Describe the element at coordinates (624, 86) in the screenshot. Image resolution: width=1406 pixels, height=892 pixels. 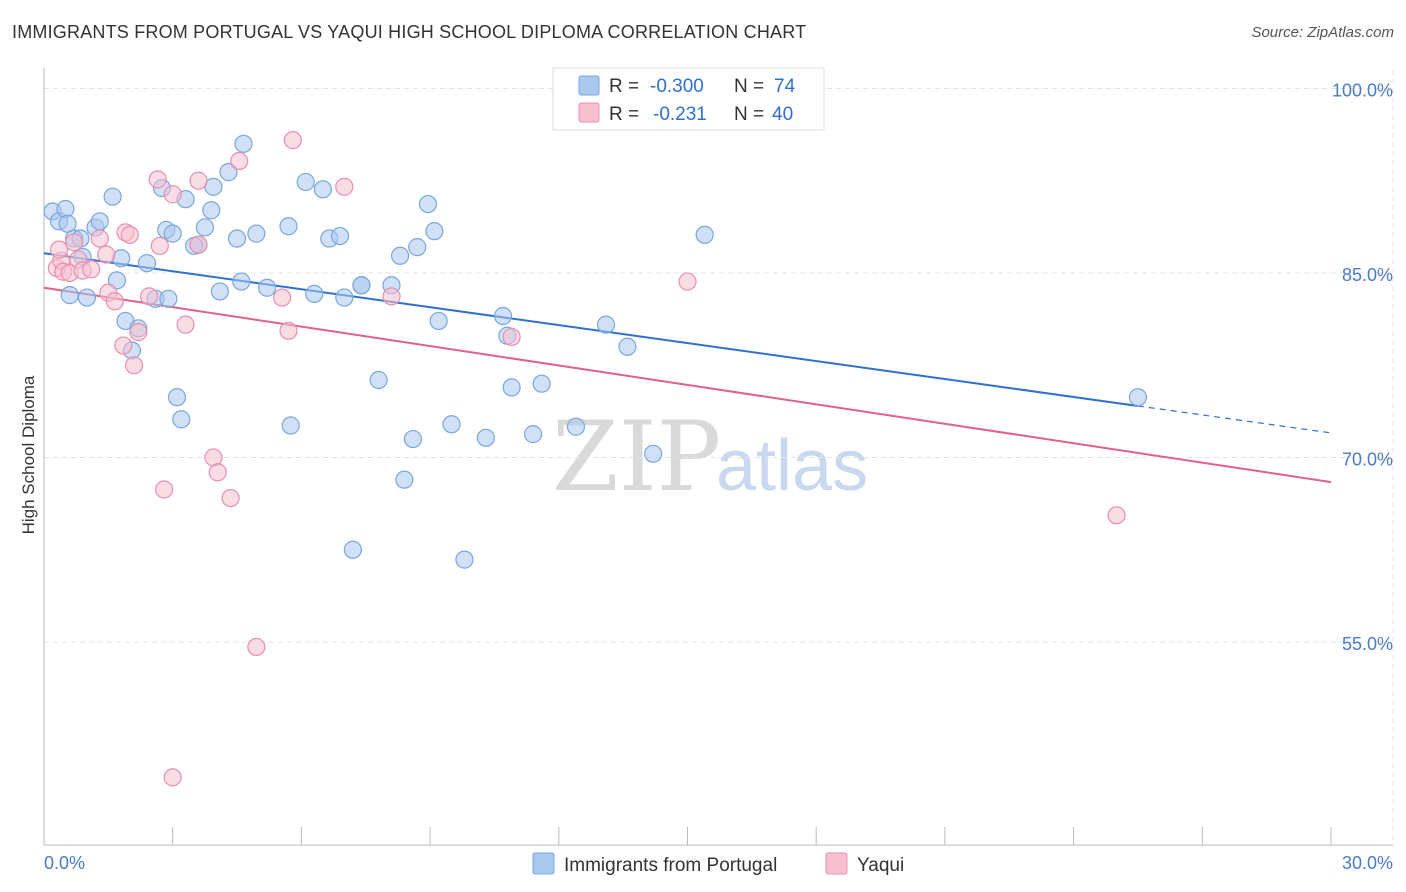
I see `legend-r-label-1: R =` at that location.